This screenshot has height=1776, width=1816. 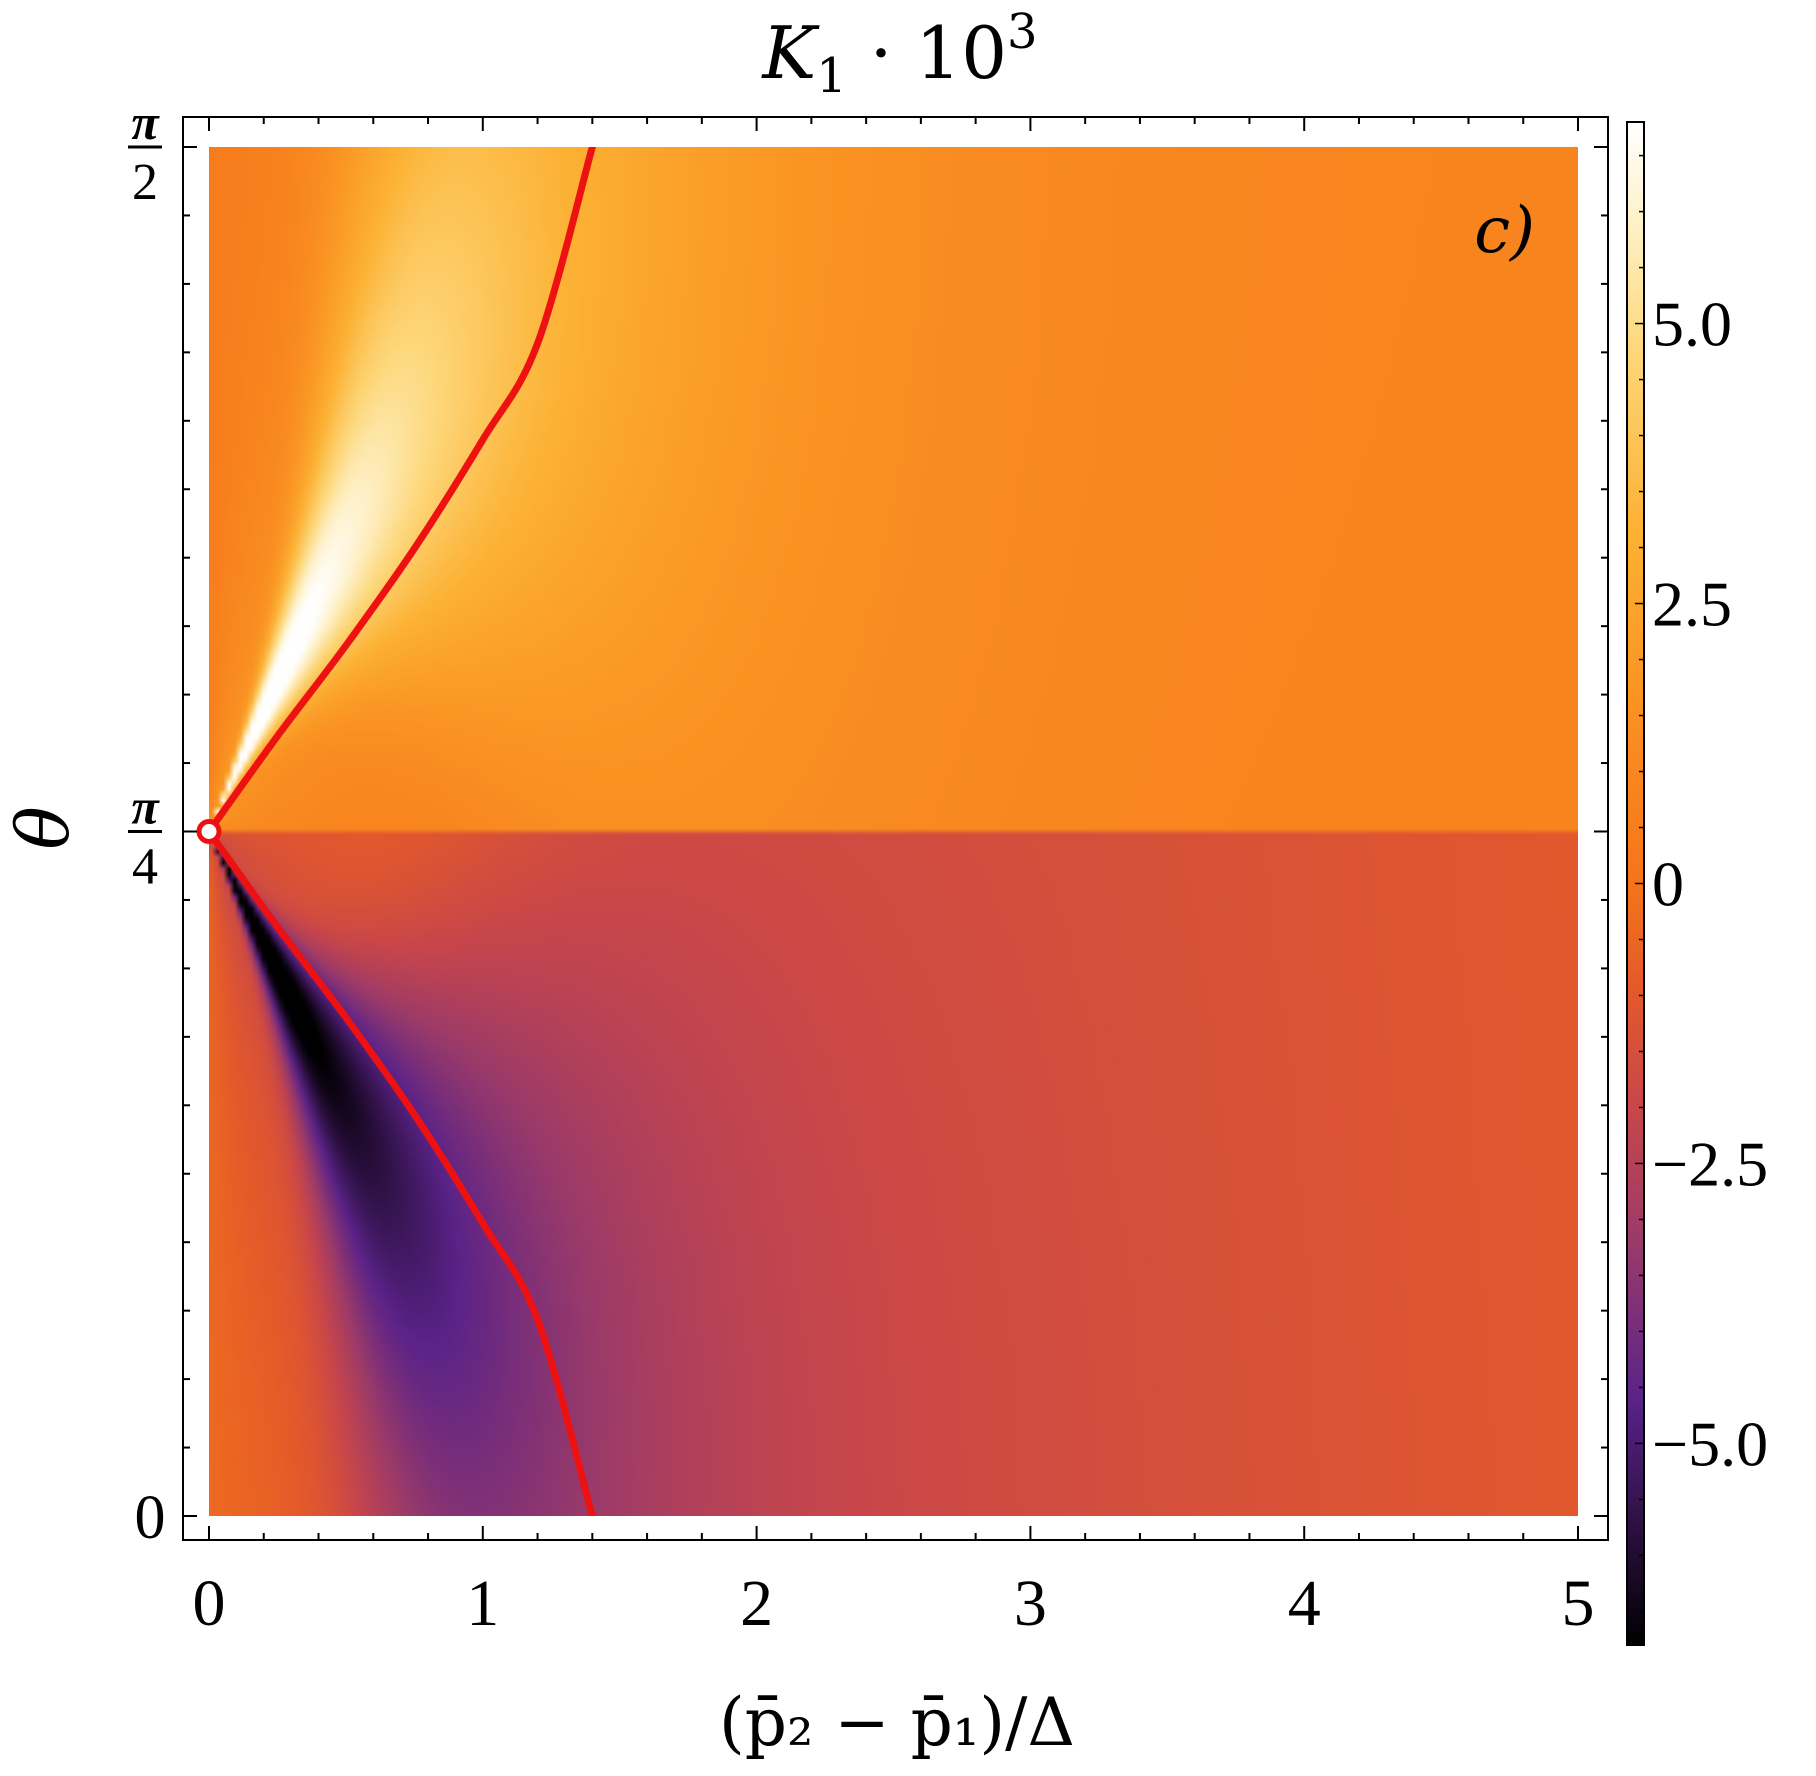 I want to click on title-sub: 1, so click(x=831, y=76).